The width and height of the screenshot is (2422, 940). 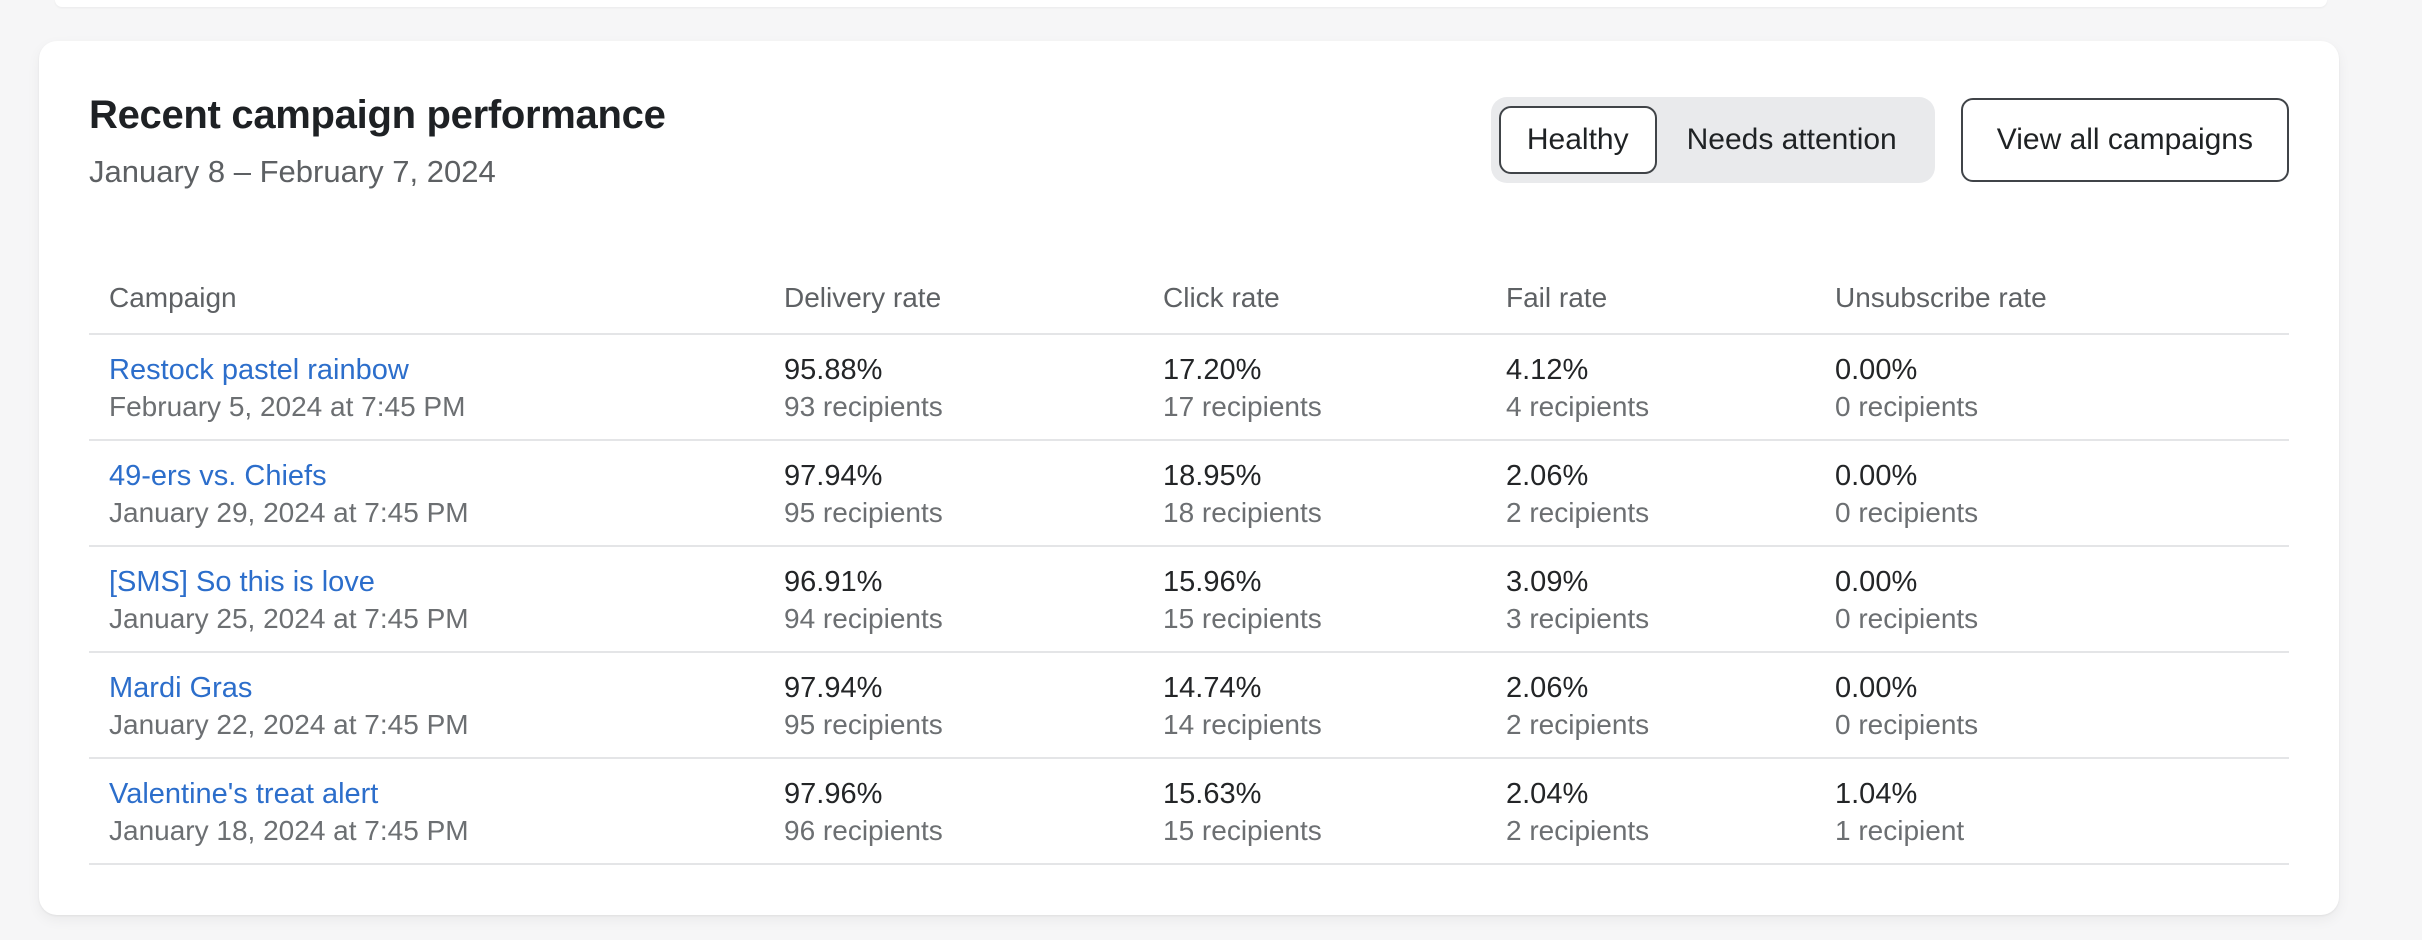 I want to click on delivery-rate-value: 96.91%, so click(x=833, y=582).